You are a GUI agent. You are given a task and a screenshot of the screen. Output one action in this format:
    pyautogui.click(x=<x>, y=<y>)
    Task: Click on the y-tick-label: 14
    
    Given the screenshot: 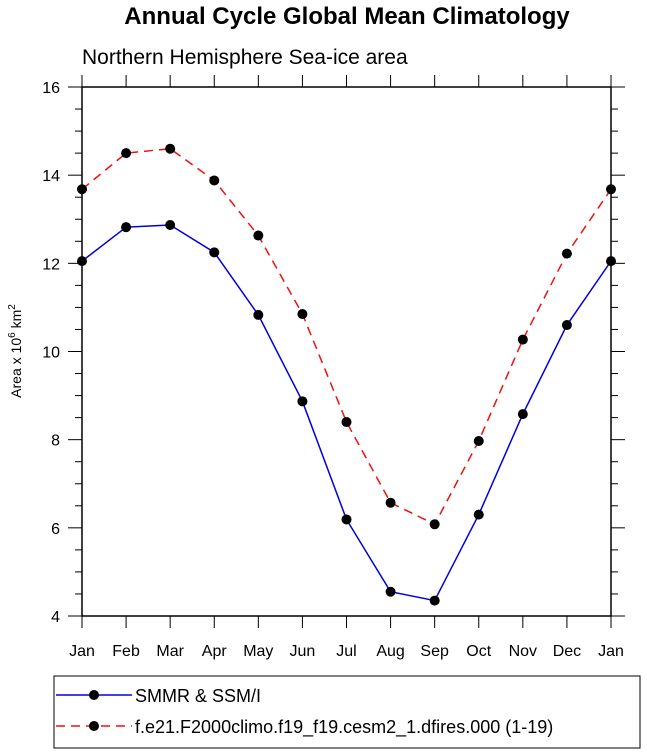 What is the action you would take?
    pyautogui.click(x=51, y=176)
    